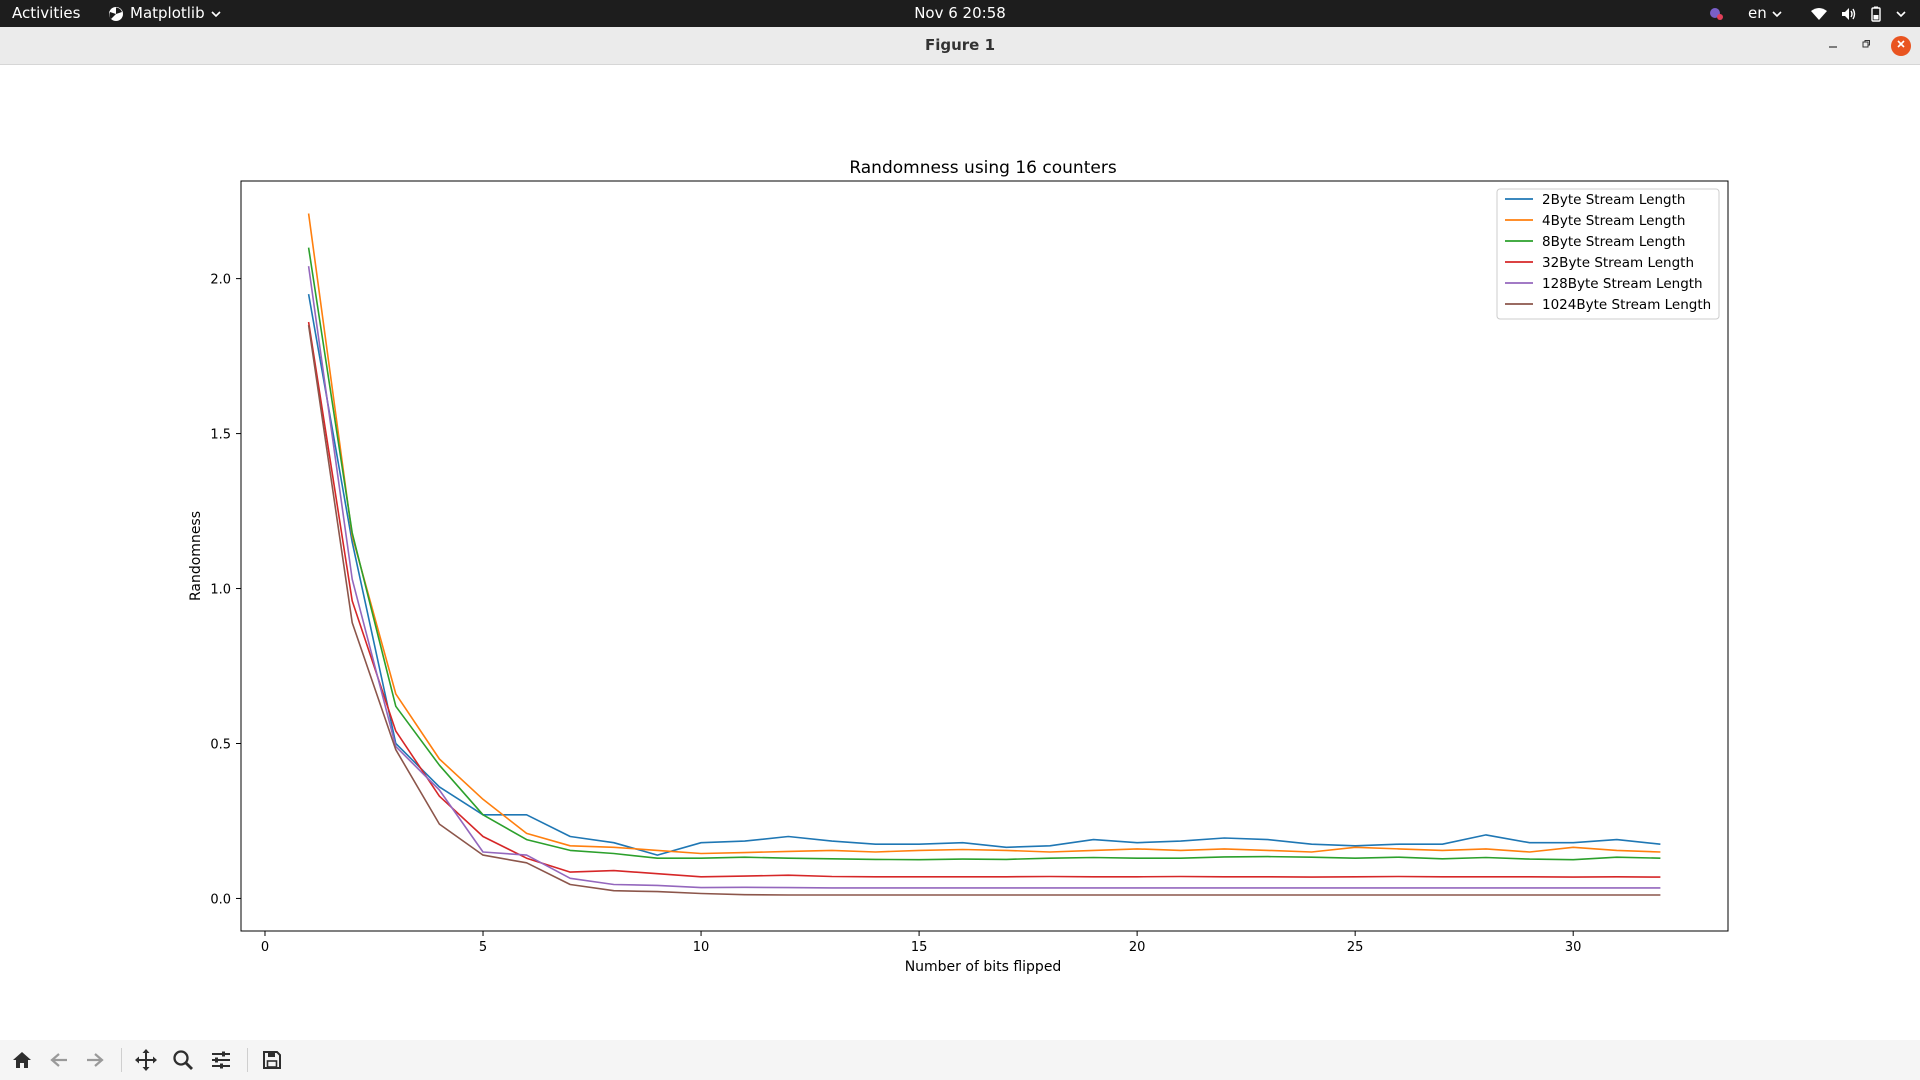  Describe the element at coordinates (167, 13) in the screenshot. I see `app-menu-label: Matplotlib` at that location.